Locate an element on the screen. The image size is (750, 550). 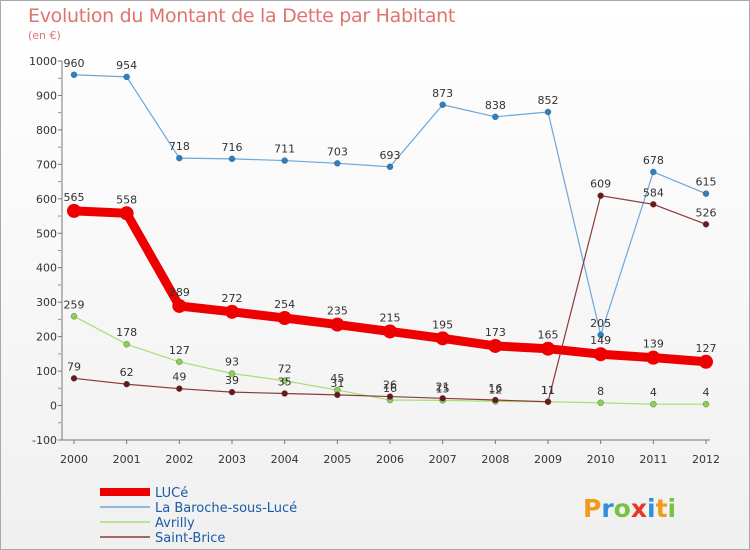
x-tick-label: 2010 is located at coordinates (601, 459).